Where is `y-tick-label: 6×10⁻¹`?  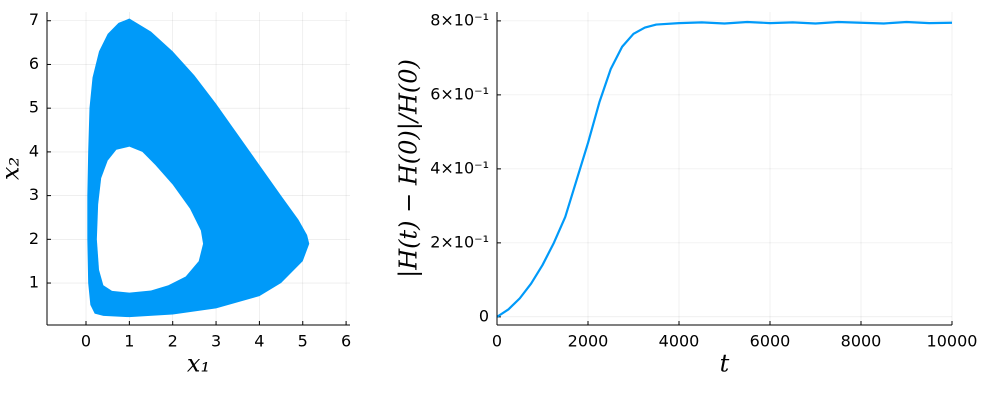
y-tick-label: 6×10⁻¹ is located at coordinates (459, 93).